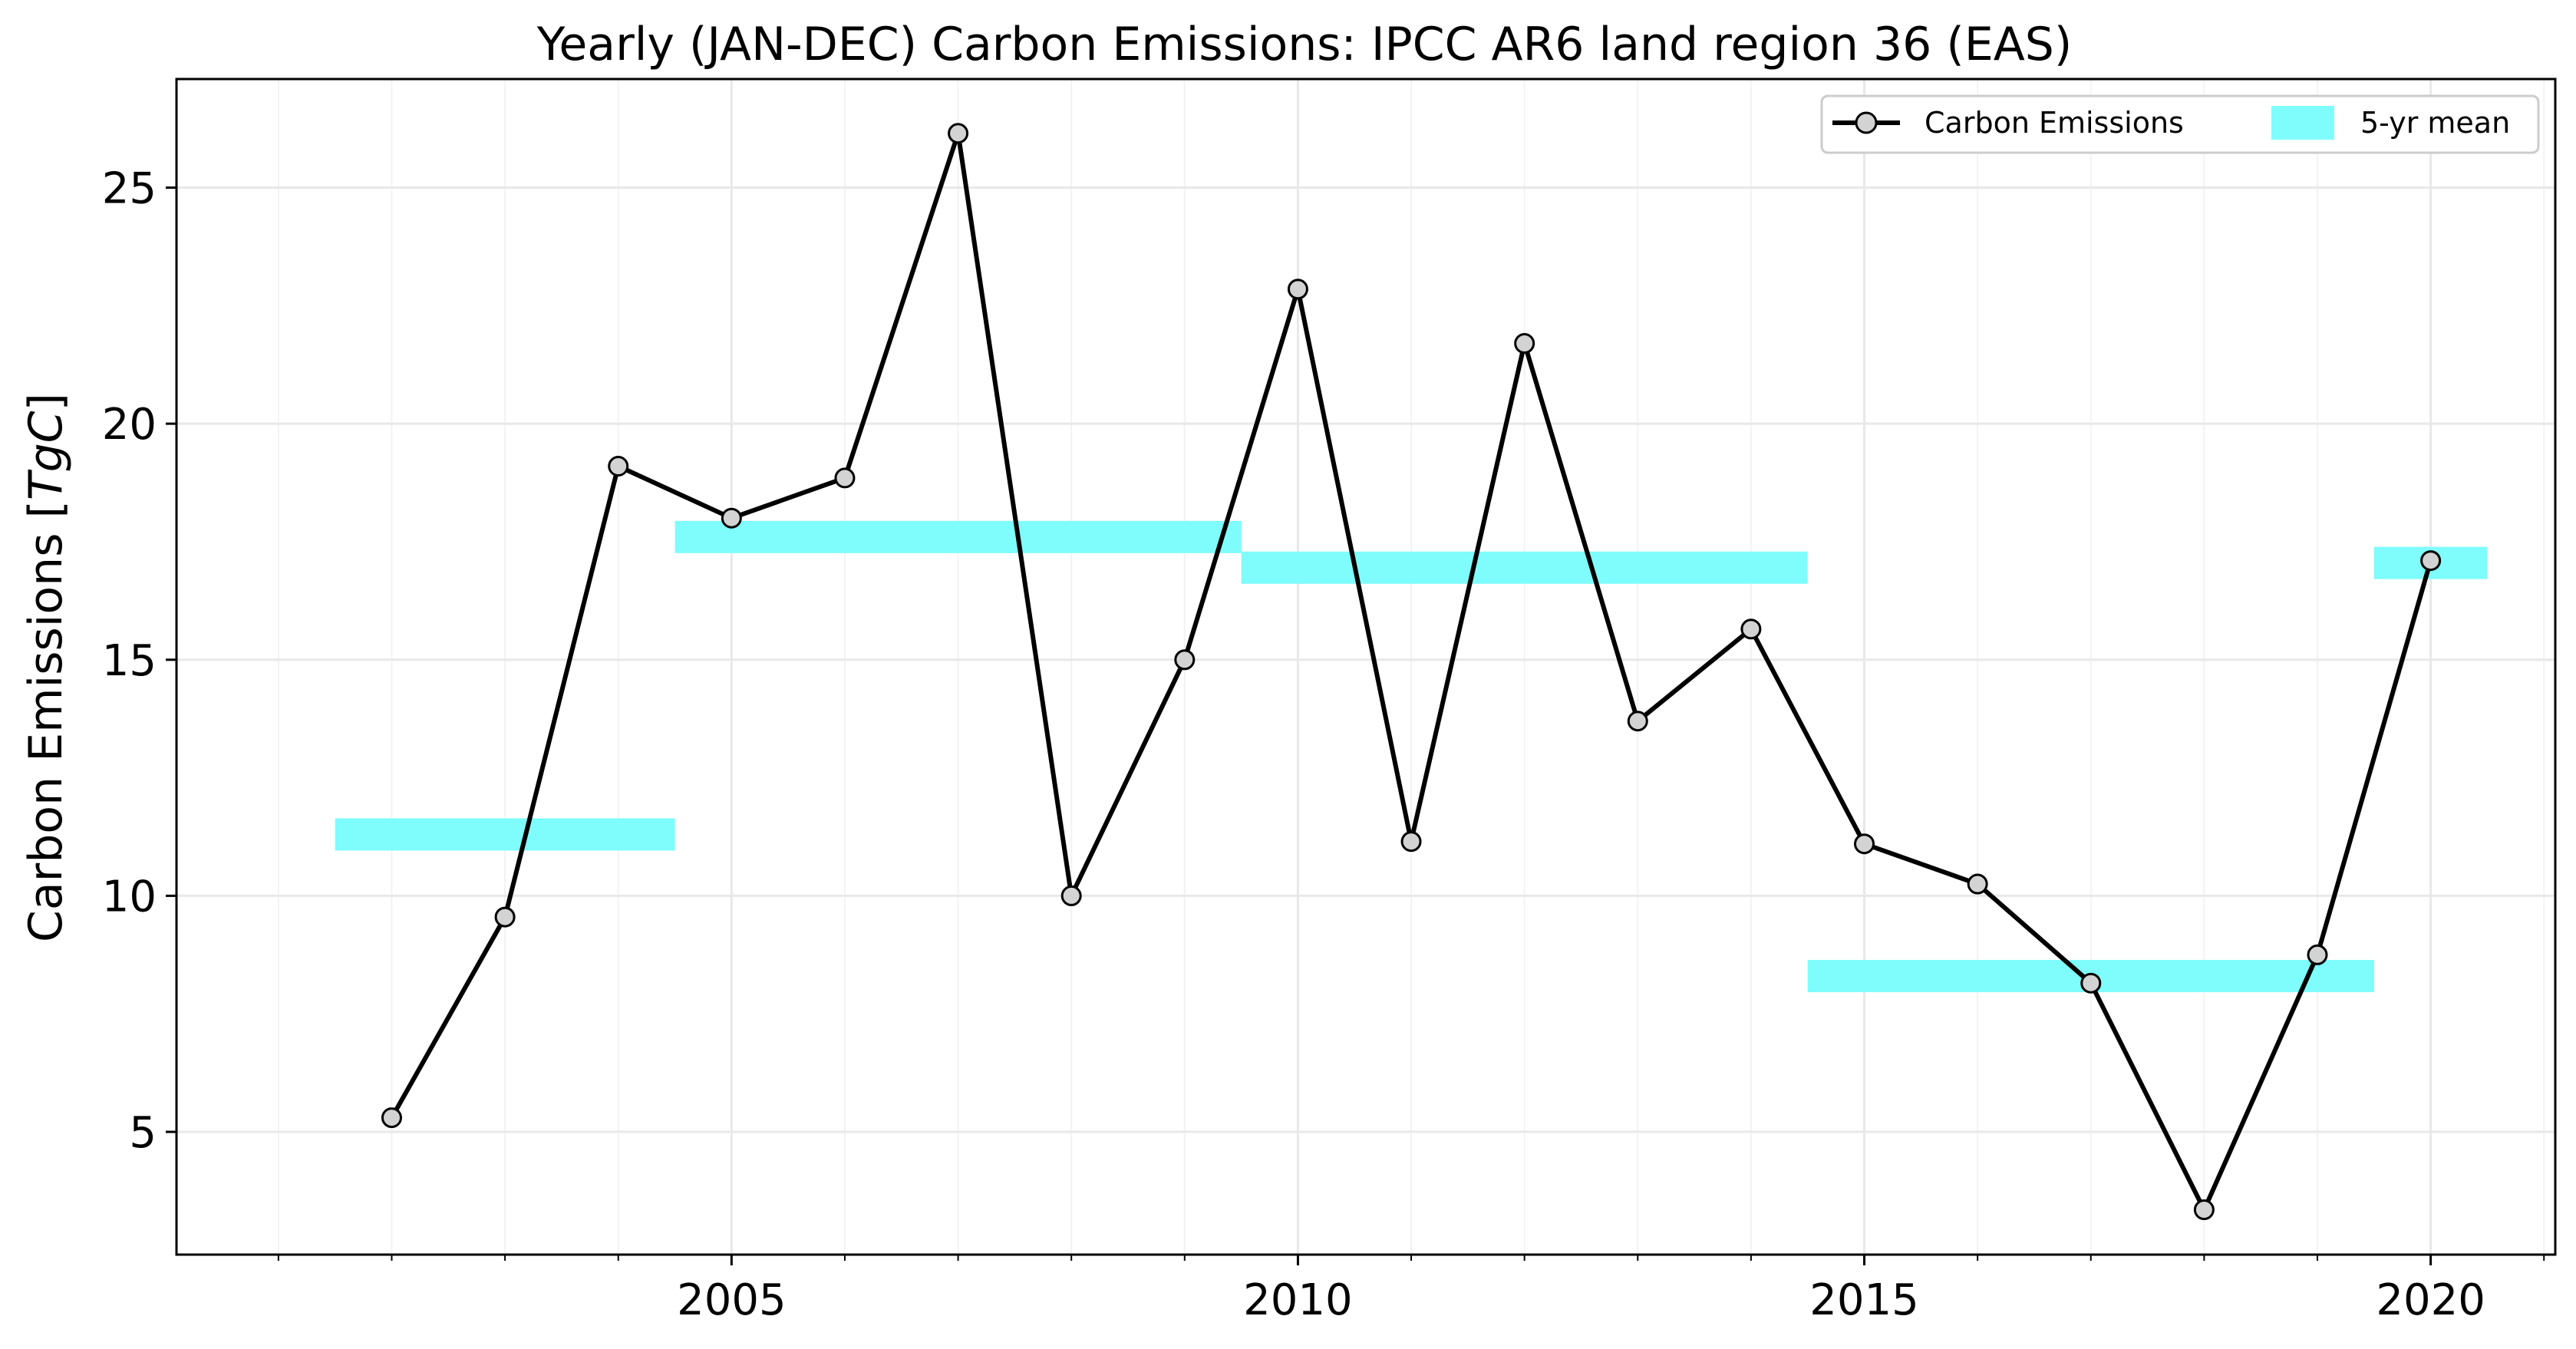 The image size is (2576, 1349). I want to click on y-tick-label: 20, so click(129, 425).